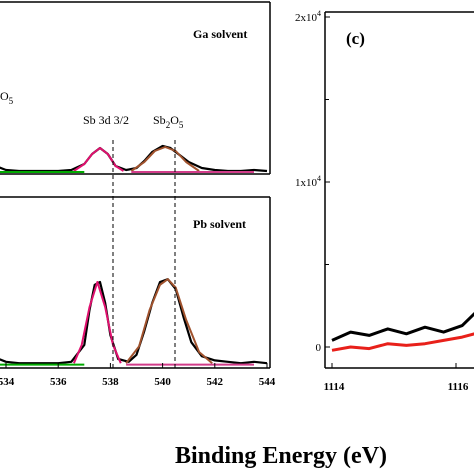 Image resolution: width=474 pixels, height=474 pixels. I want to click on top-panel-curves, so click(134, 158).